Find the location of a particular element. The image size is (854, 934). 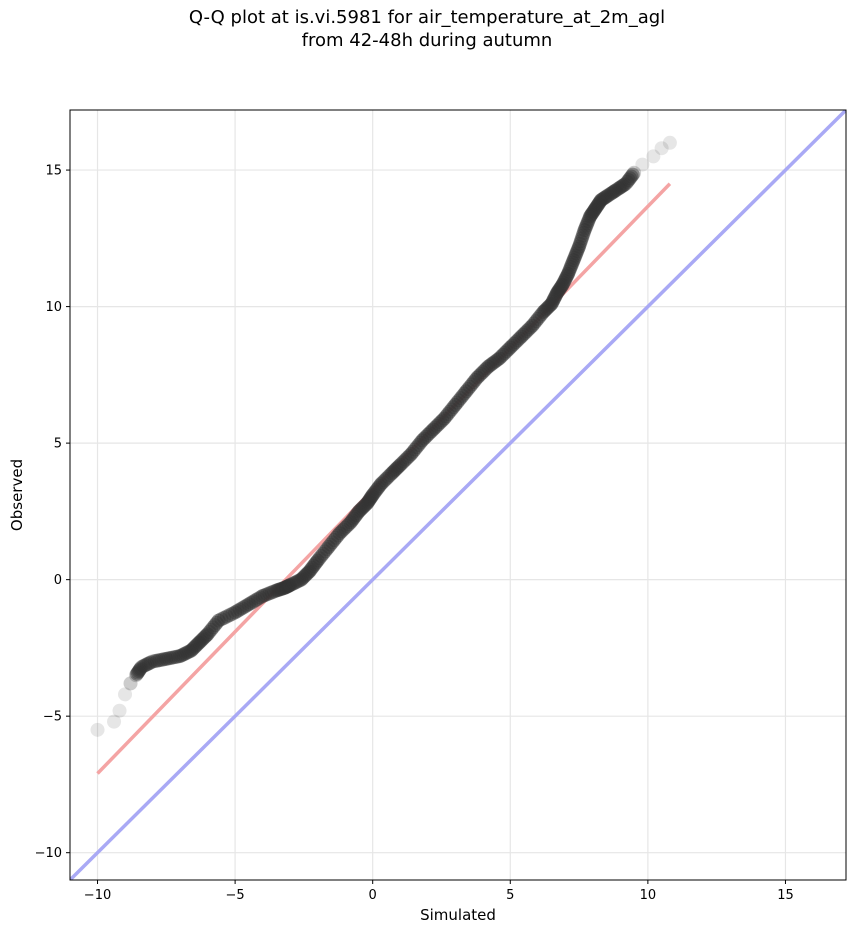

x-tick-label: 0 is located at coordinates (373, 895).